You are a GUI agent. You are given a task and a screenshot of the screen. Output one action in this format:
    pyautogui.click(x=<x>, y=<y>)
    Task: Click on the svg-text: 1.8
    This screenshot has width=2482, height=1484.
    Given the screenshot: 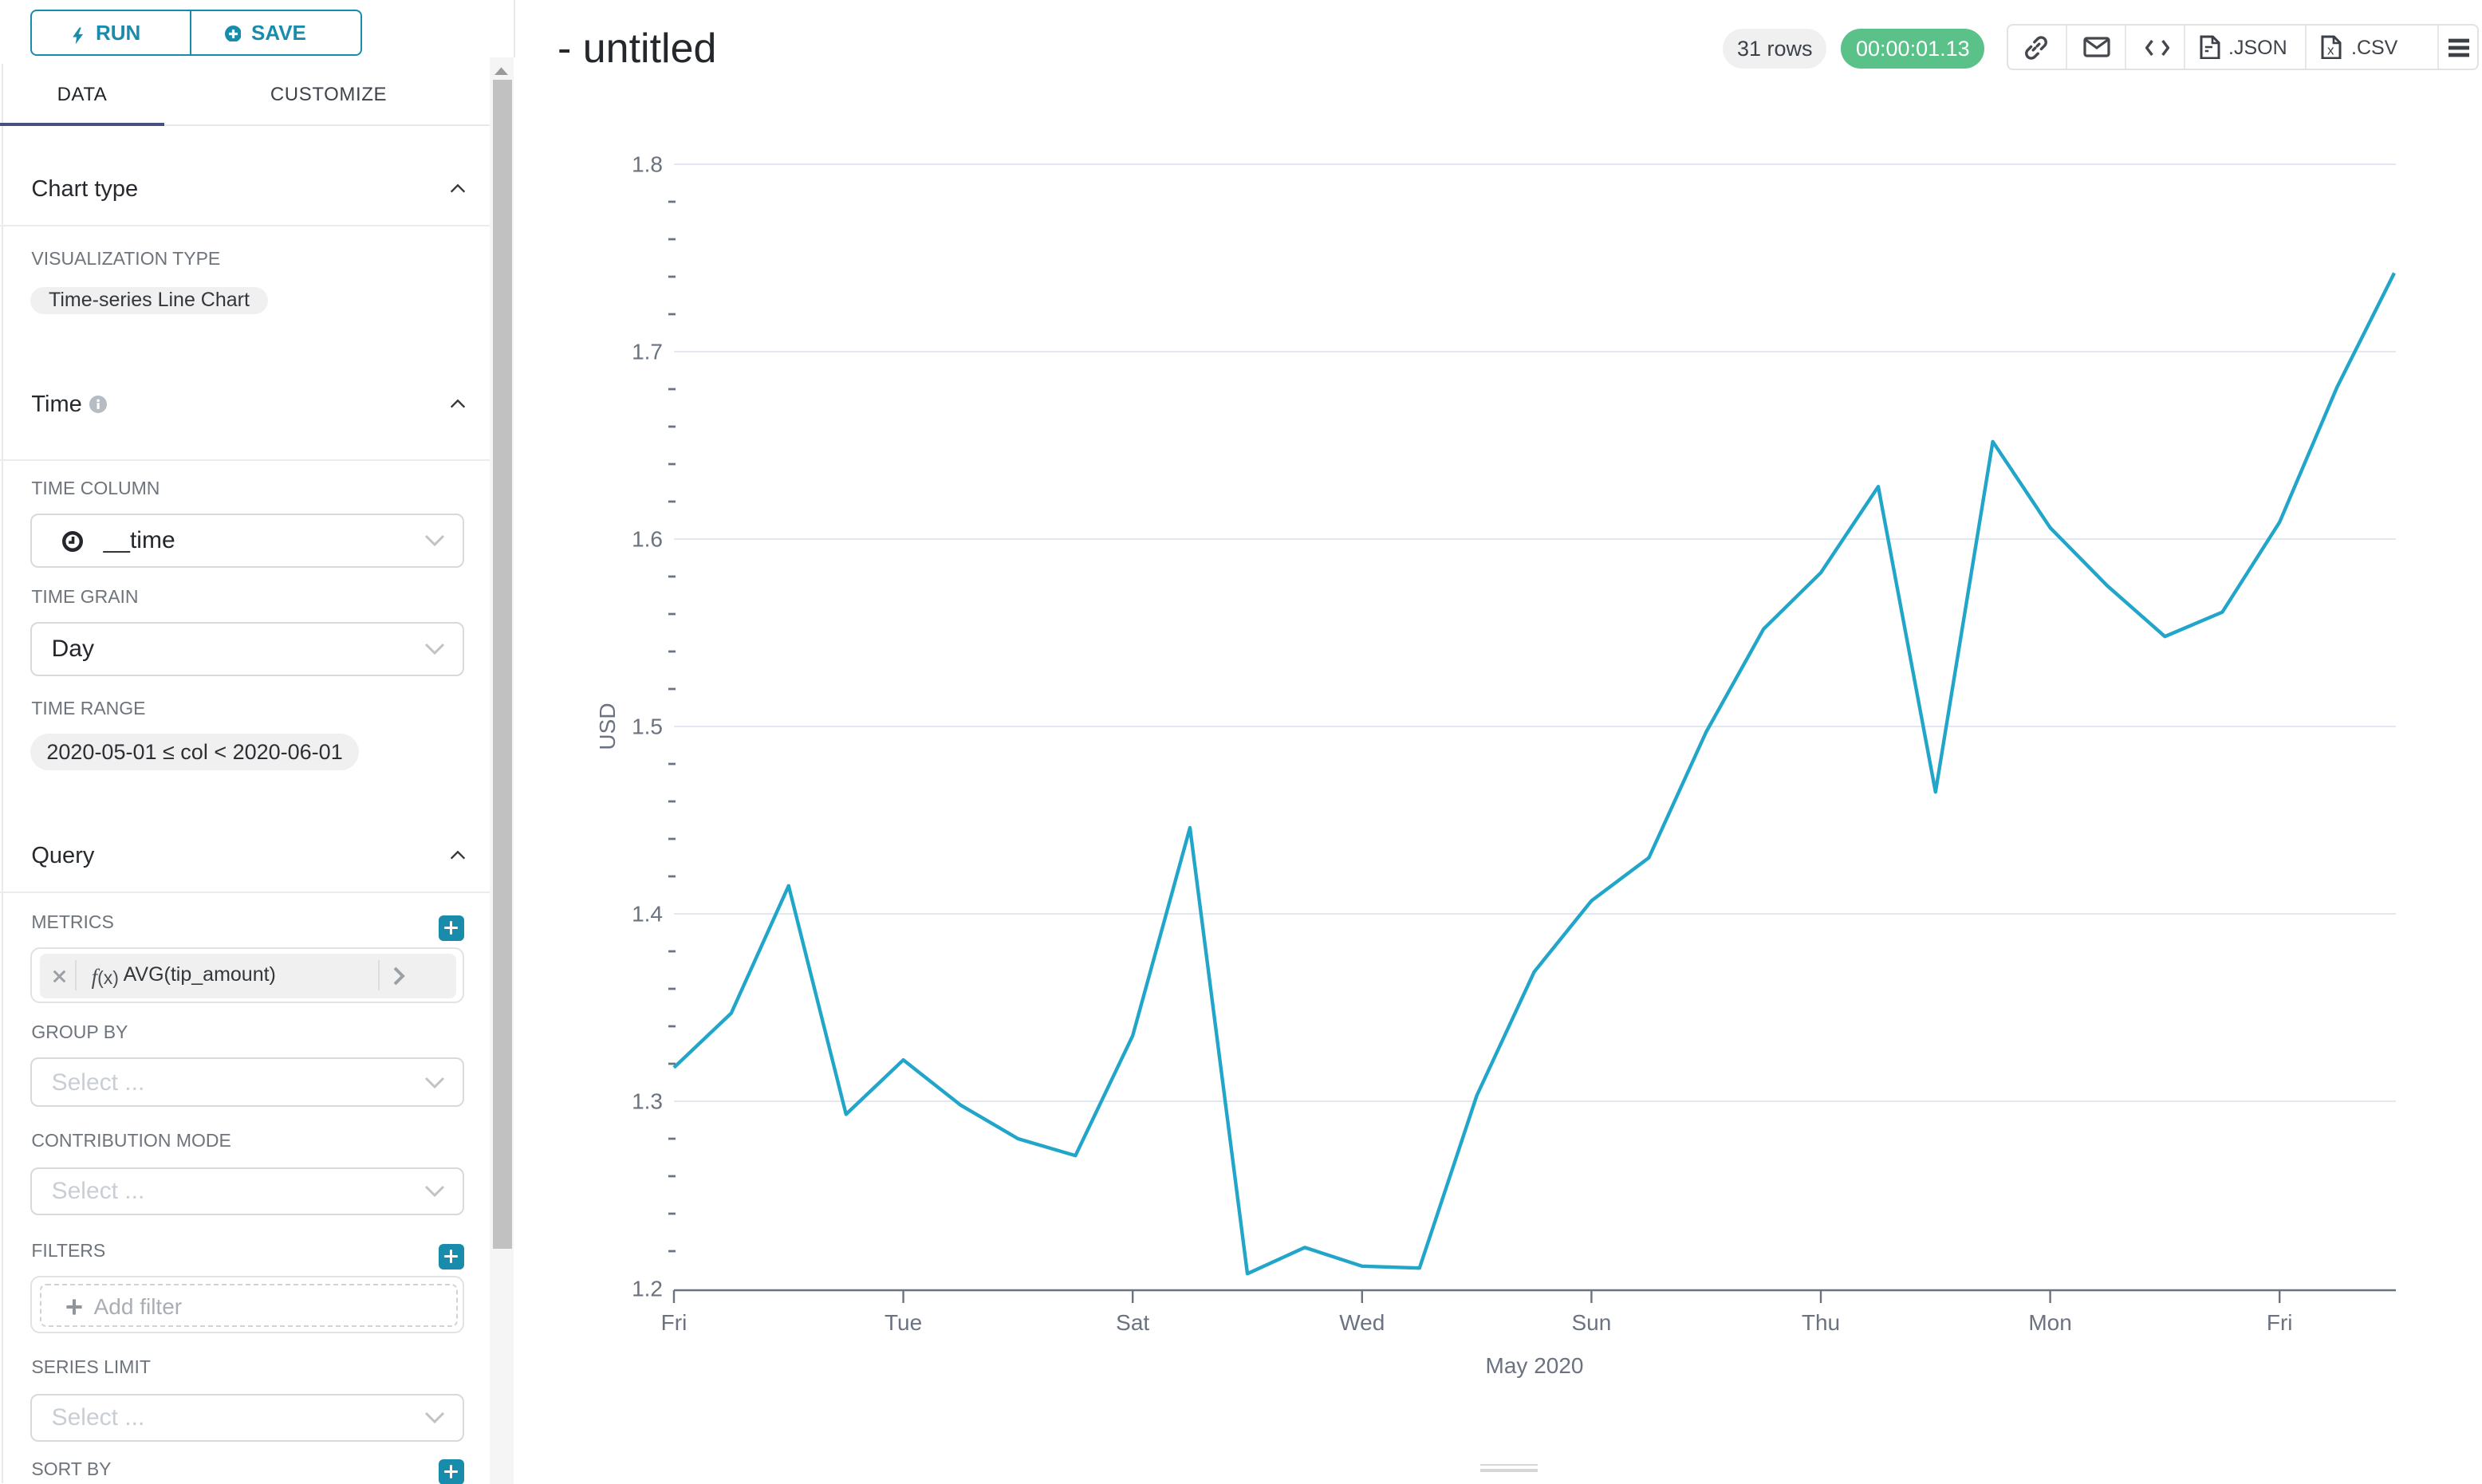 What is the action you would take?
    pyautogui.click(x=647, y=164)
    